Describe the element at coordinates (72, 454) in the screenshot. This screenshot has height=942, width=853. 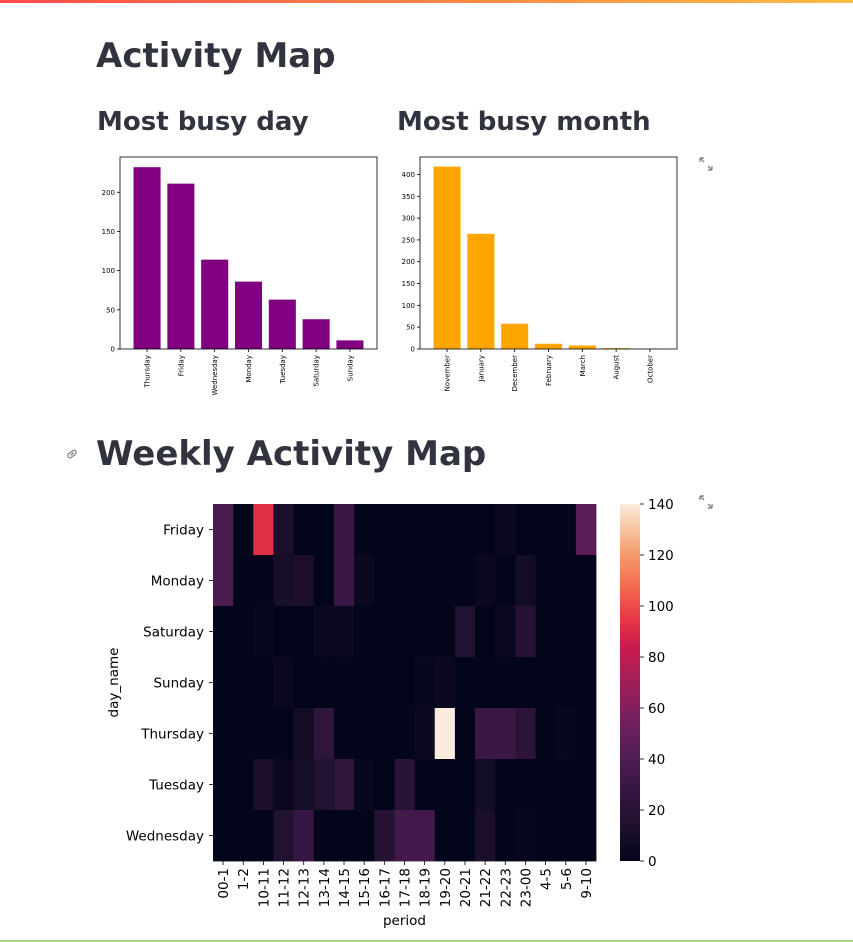
I see `anchor-link-icon` at that location.